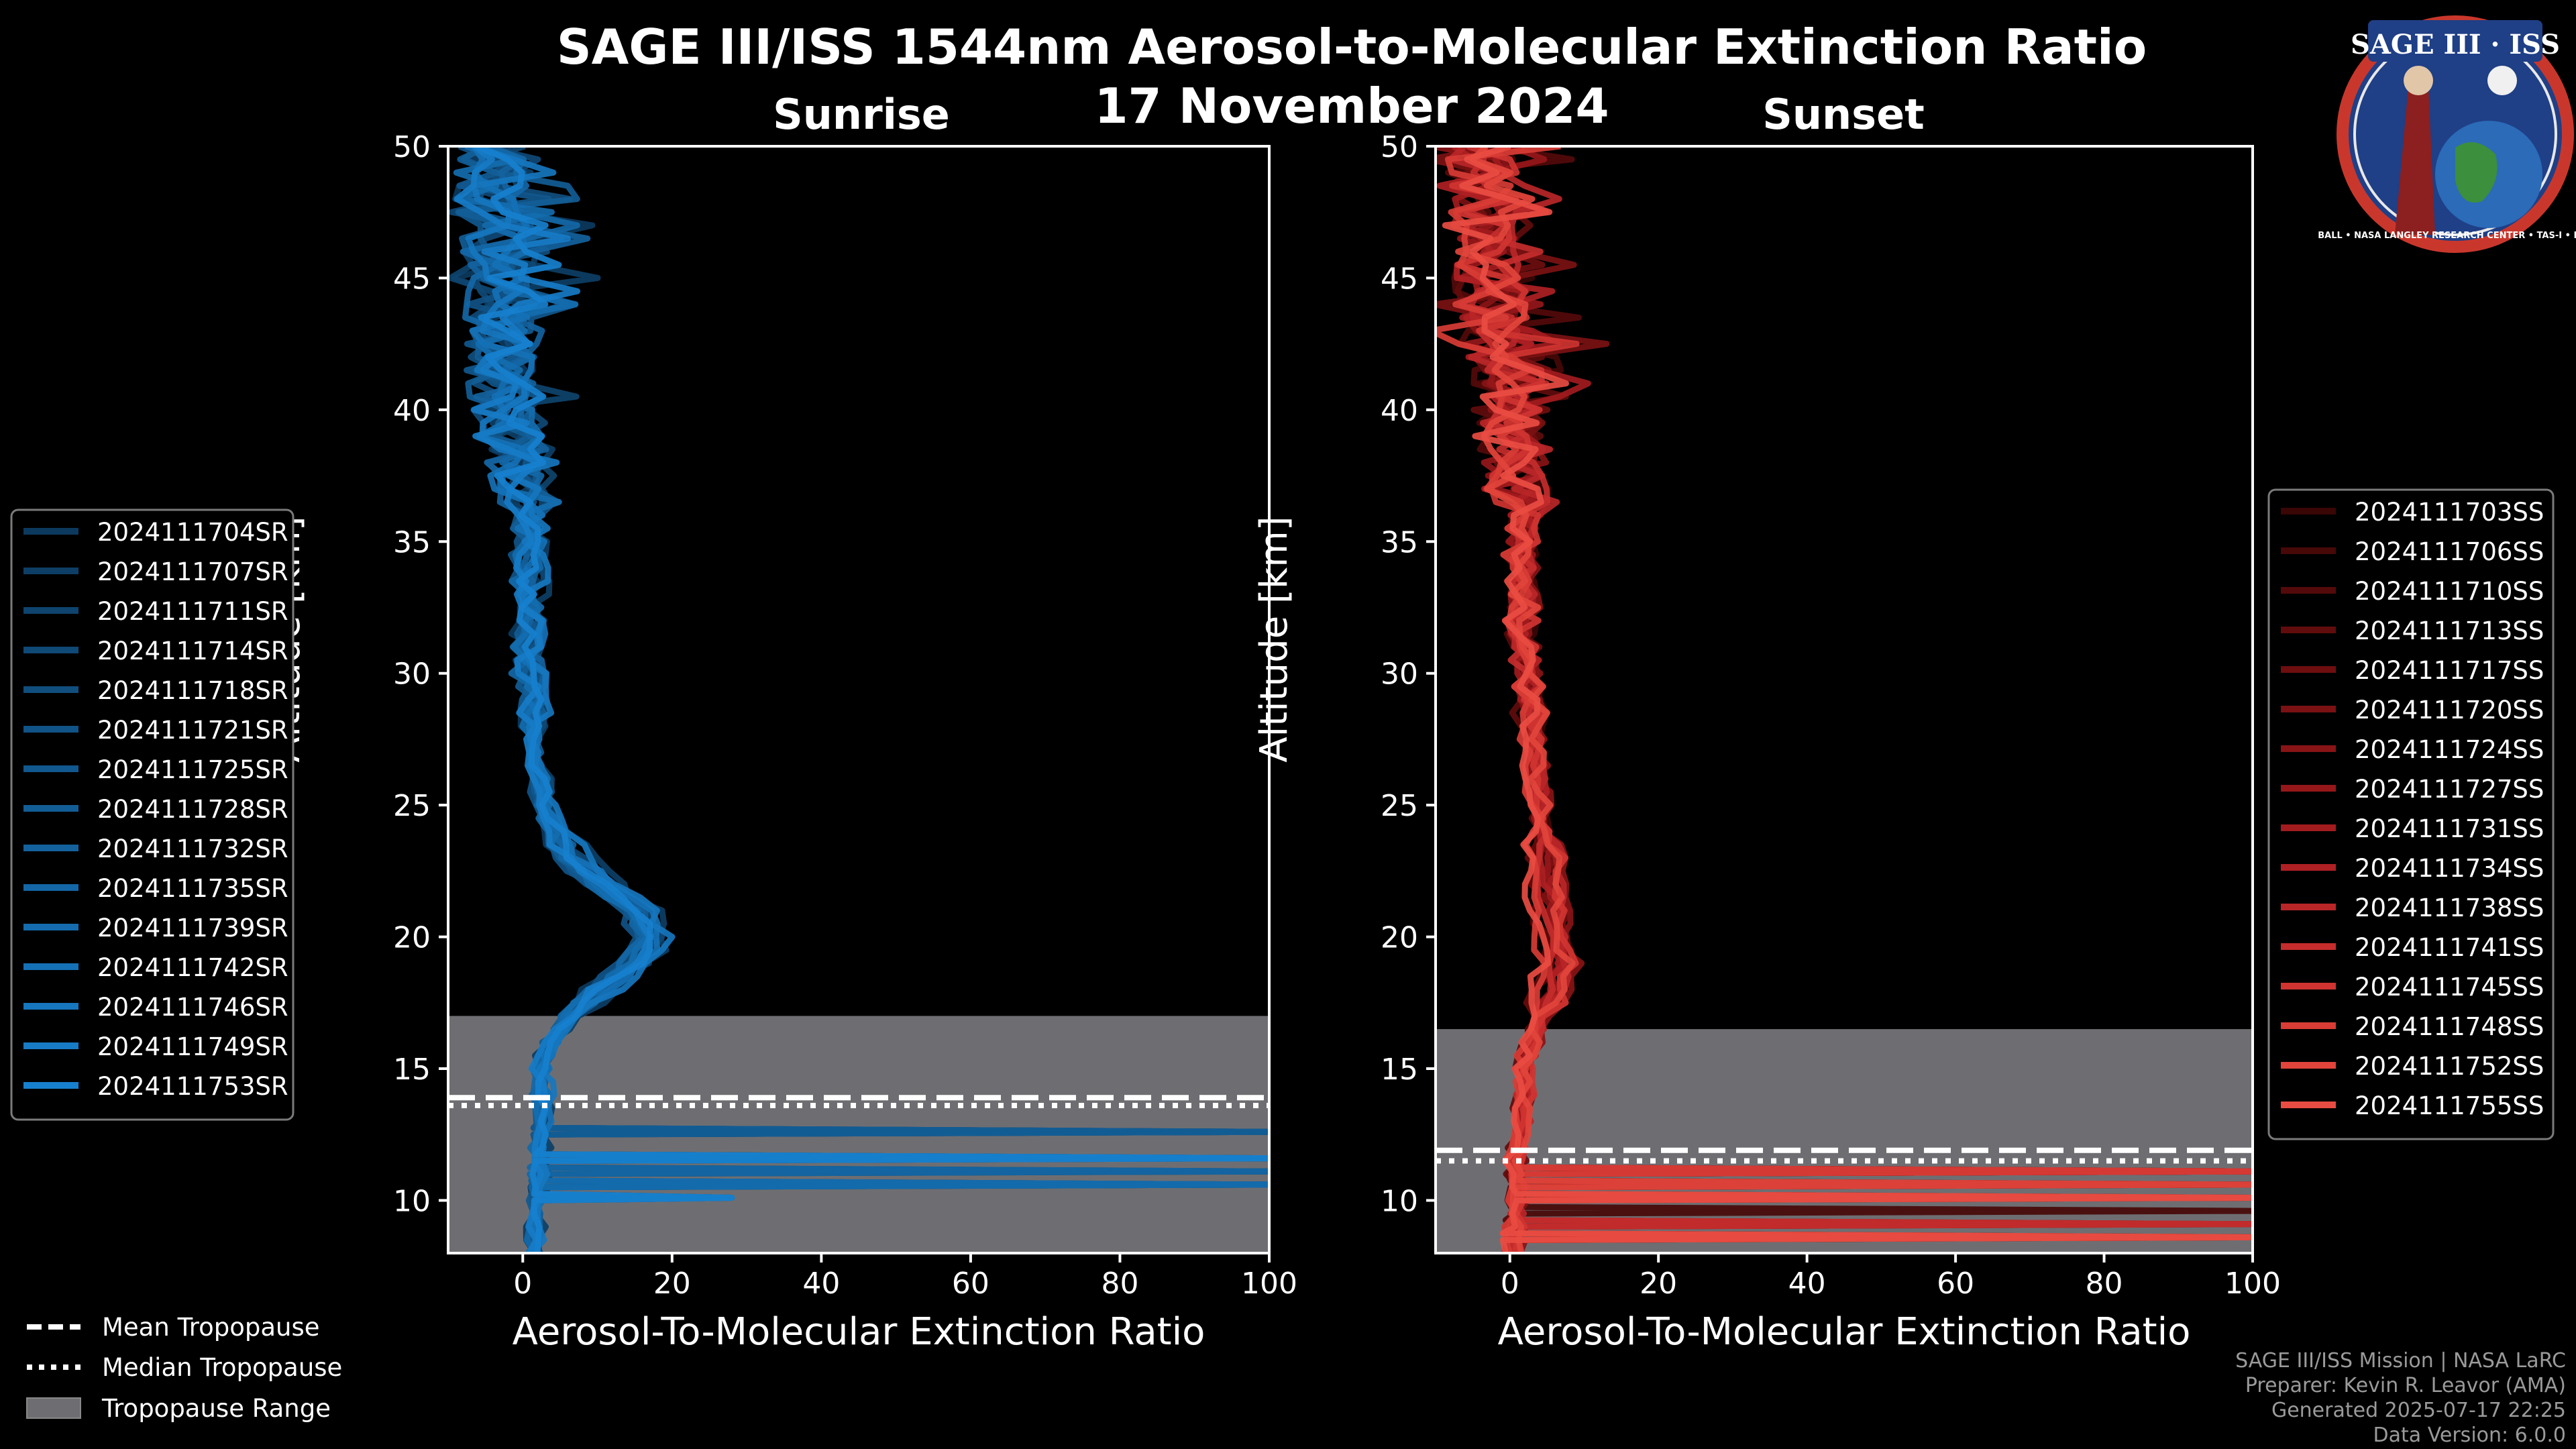 The image size is (2576, 1449). Describe the element at coordinates (1274, 639) in the screenshot. I see `y-axis-label: Altitude [km]` at that location.